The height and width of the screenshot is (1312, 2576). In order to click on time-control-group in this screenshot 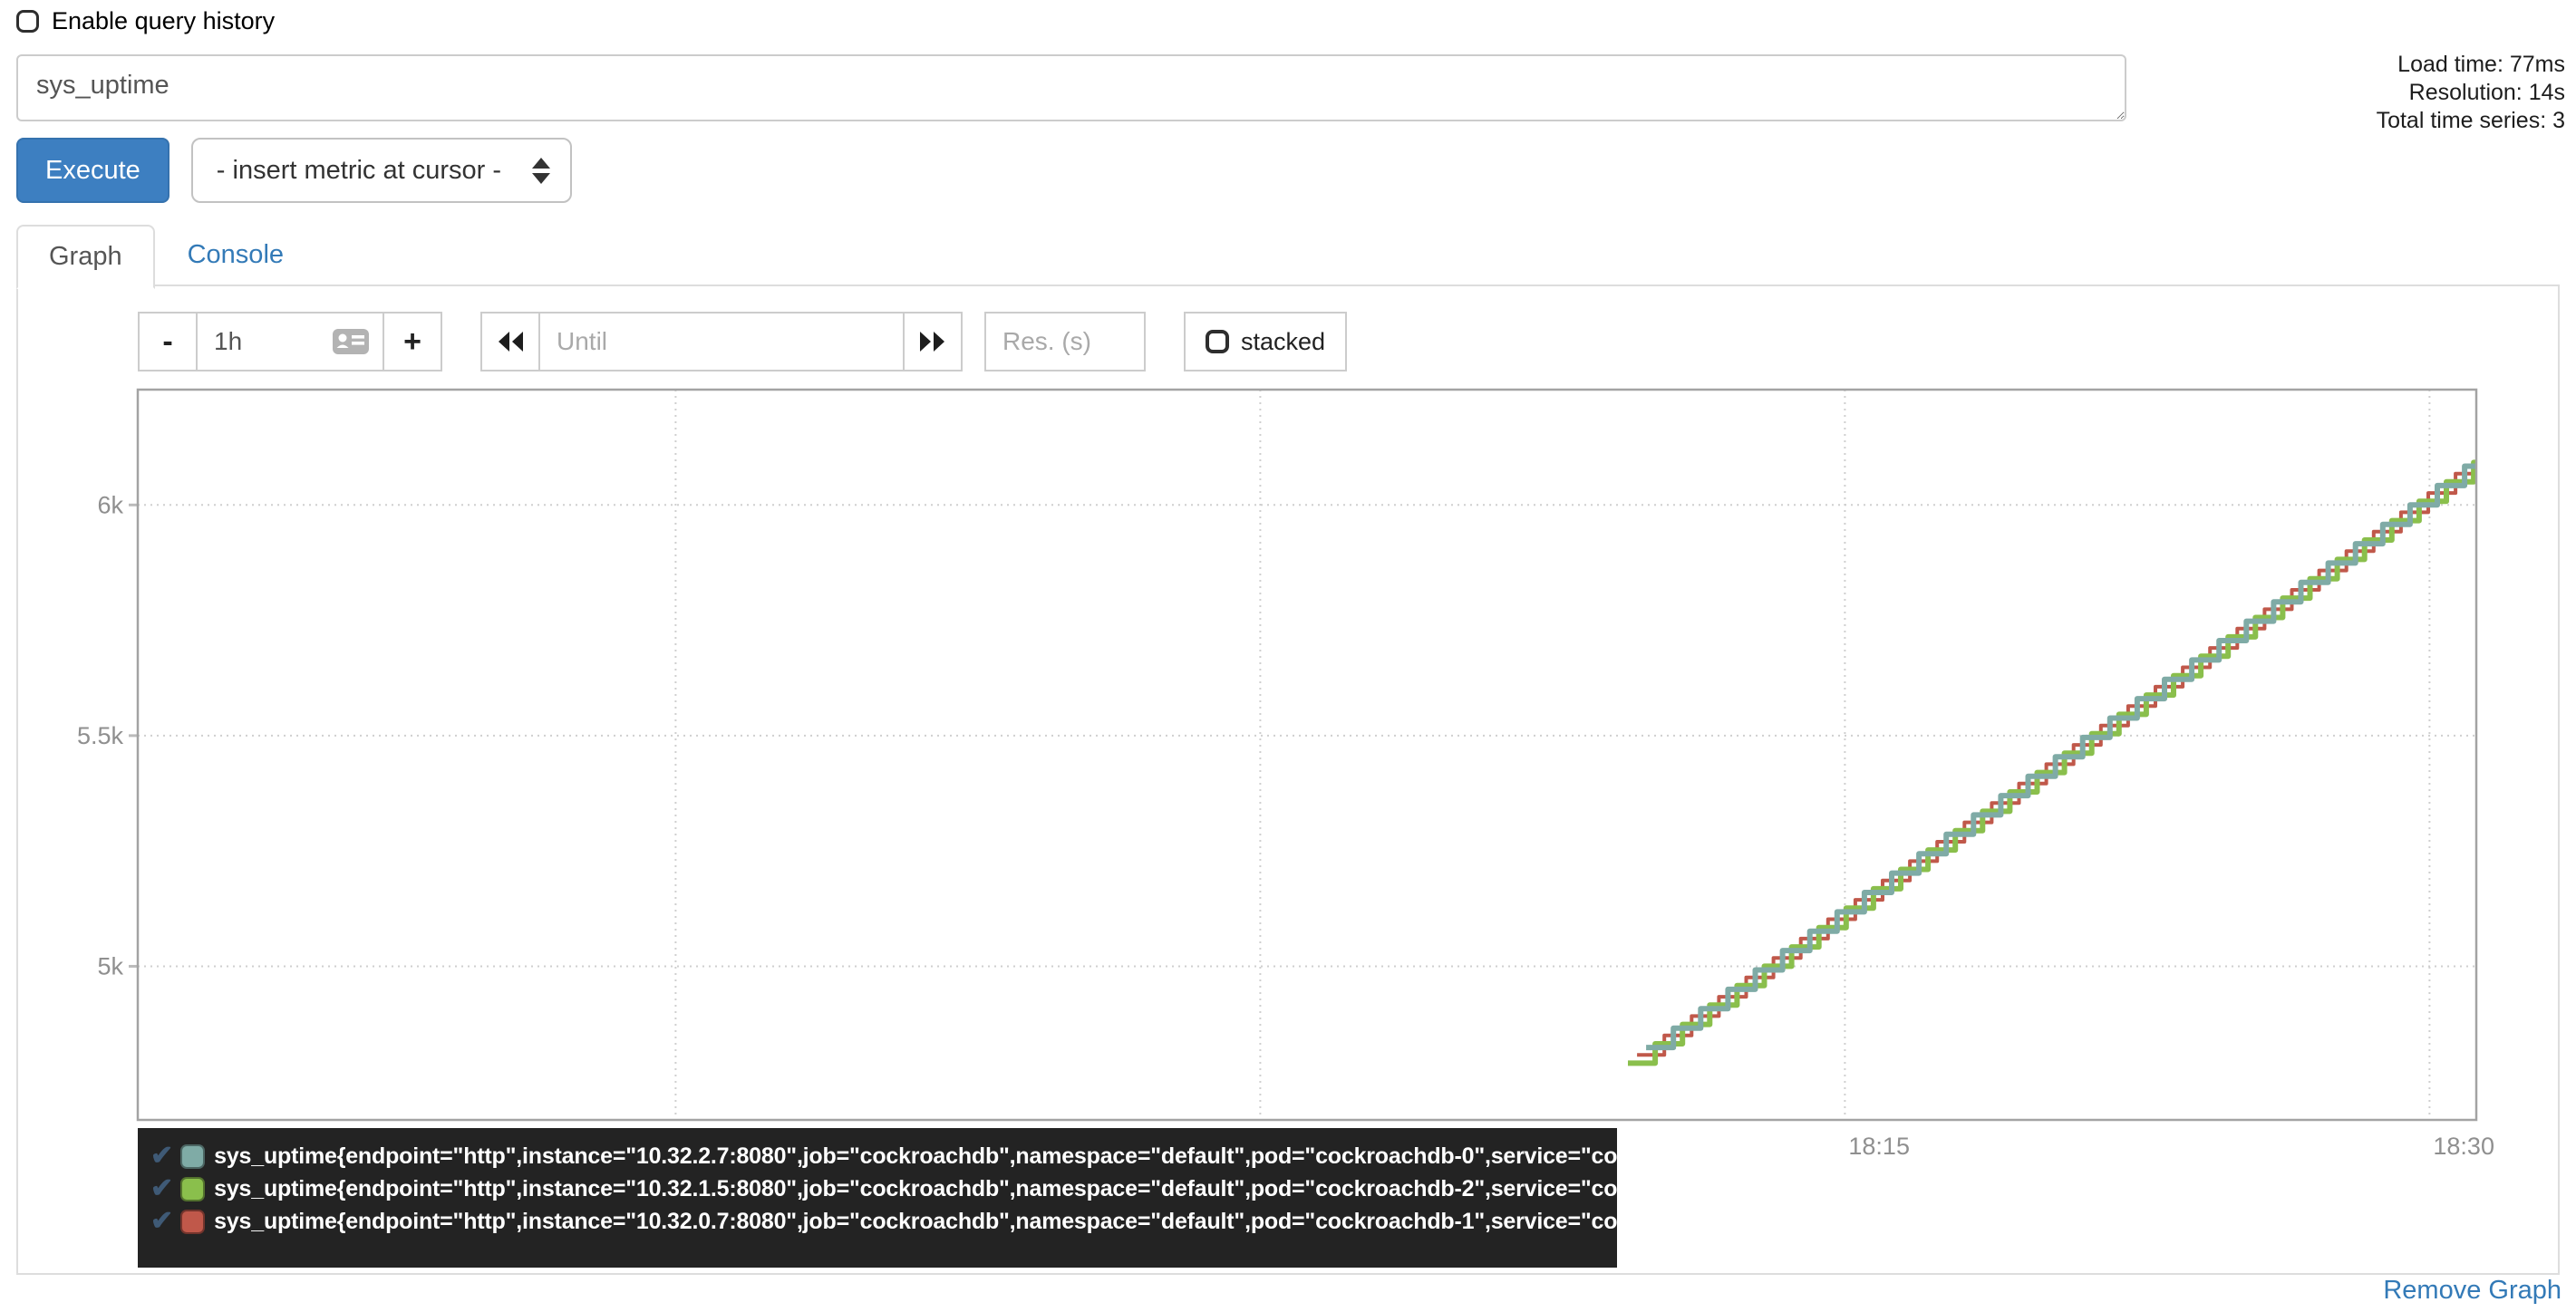, I will do `click(721, 342)`.